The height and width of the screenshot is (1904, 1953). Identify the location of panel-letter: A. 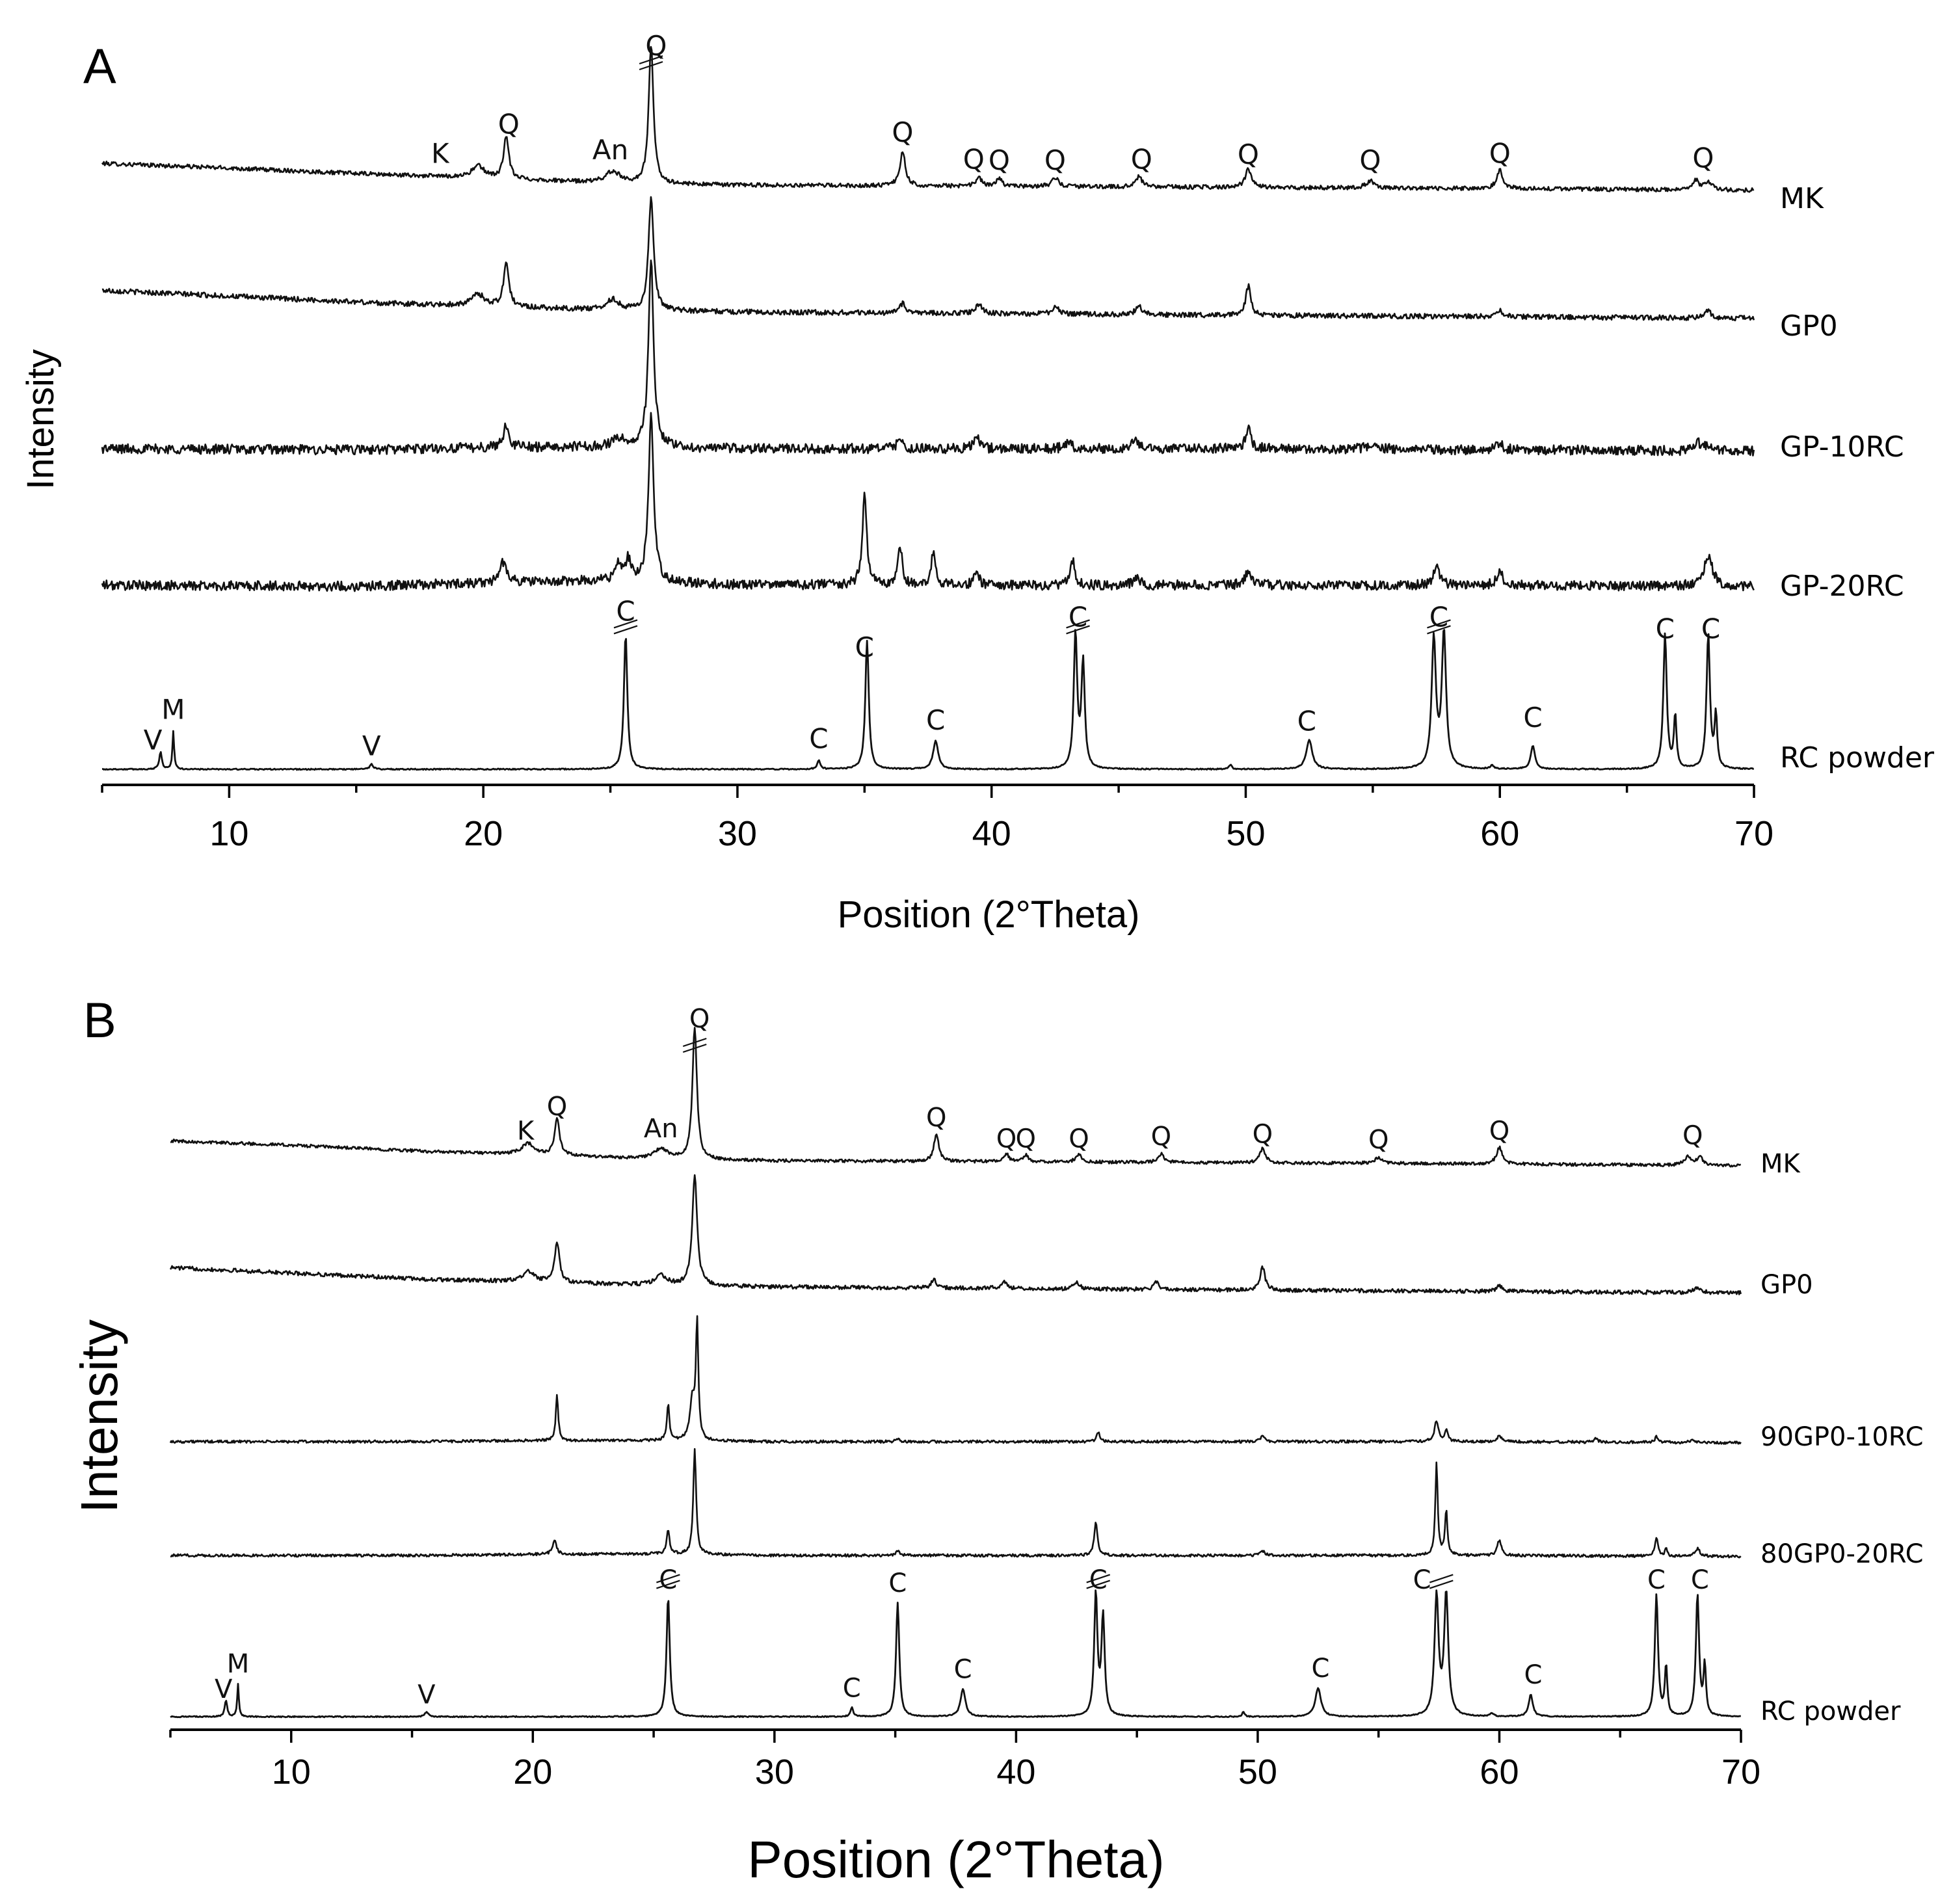
(99, 66).